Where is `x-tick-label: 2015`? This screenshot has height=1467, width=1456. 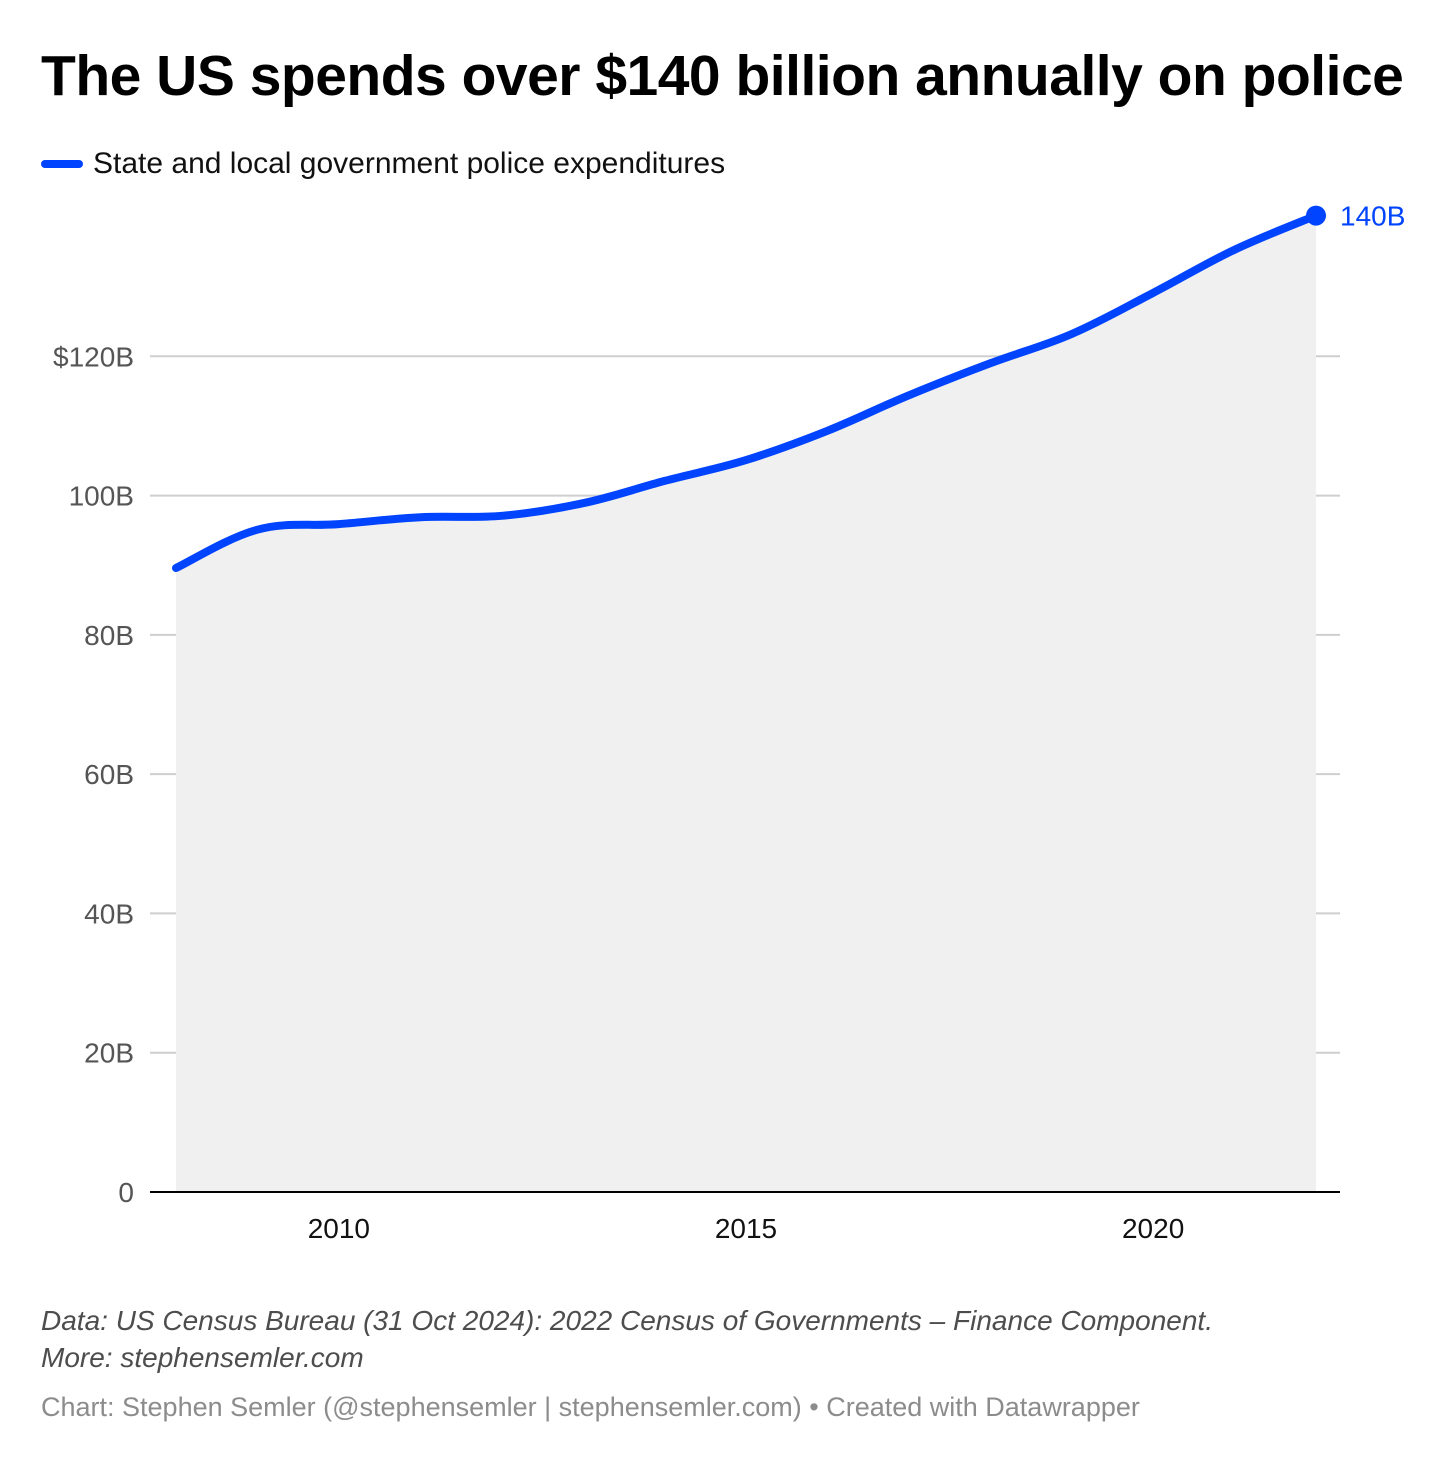
x-tick-label: 2015 is located at coordinates (746, 1228).